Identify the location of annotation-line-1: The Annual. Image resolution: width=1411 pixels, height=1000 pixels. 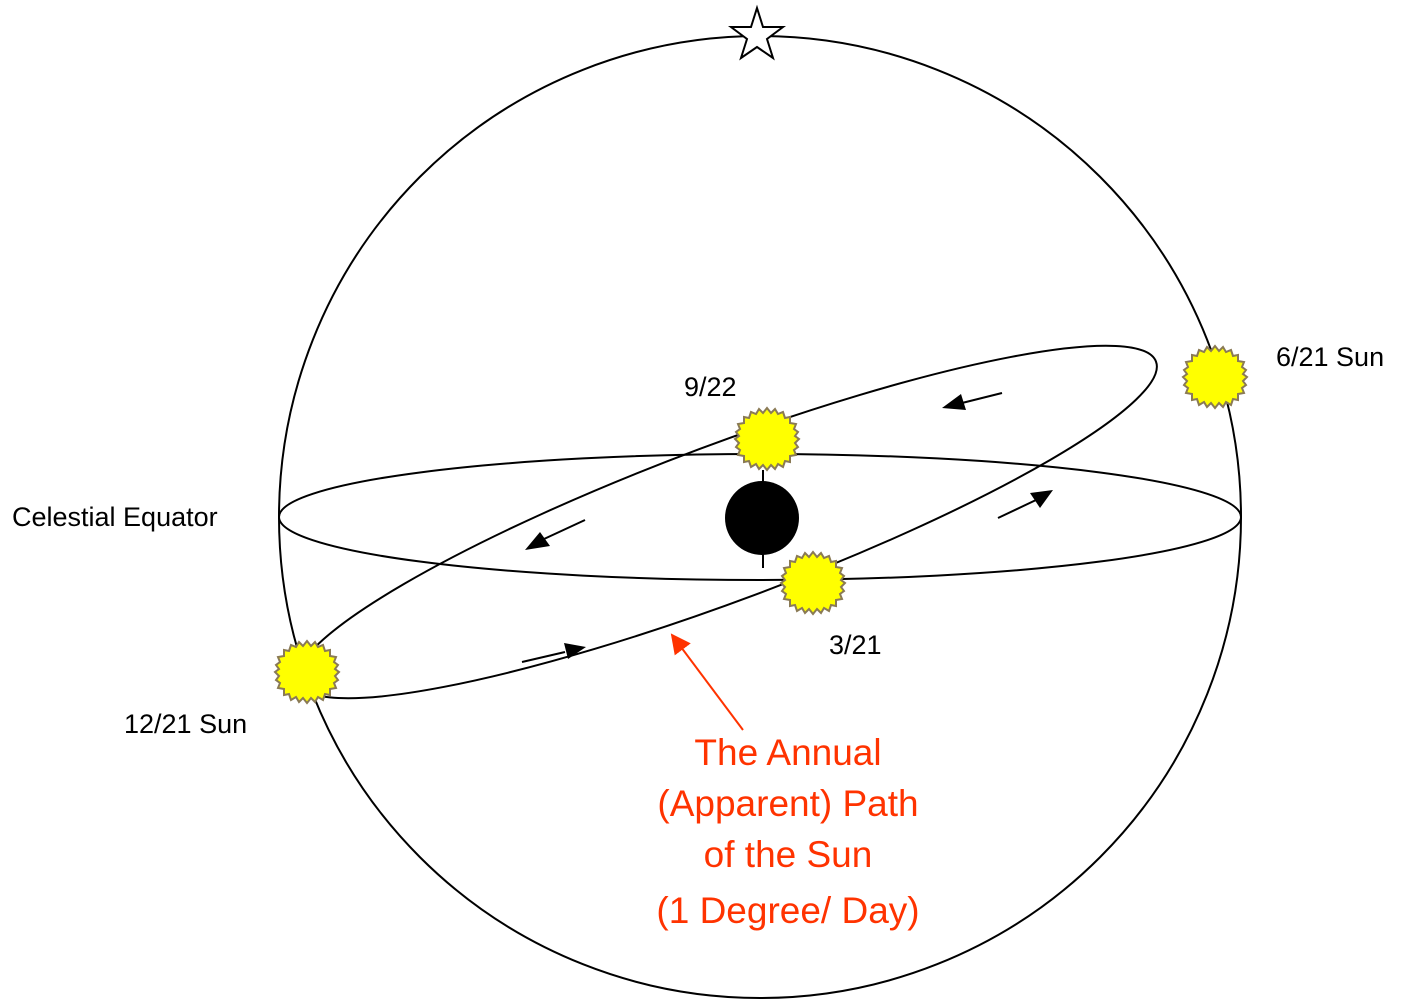
(788, 752).